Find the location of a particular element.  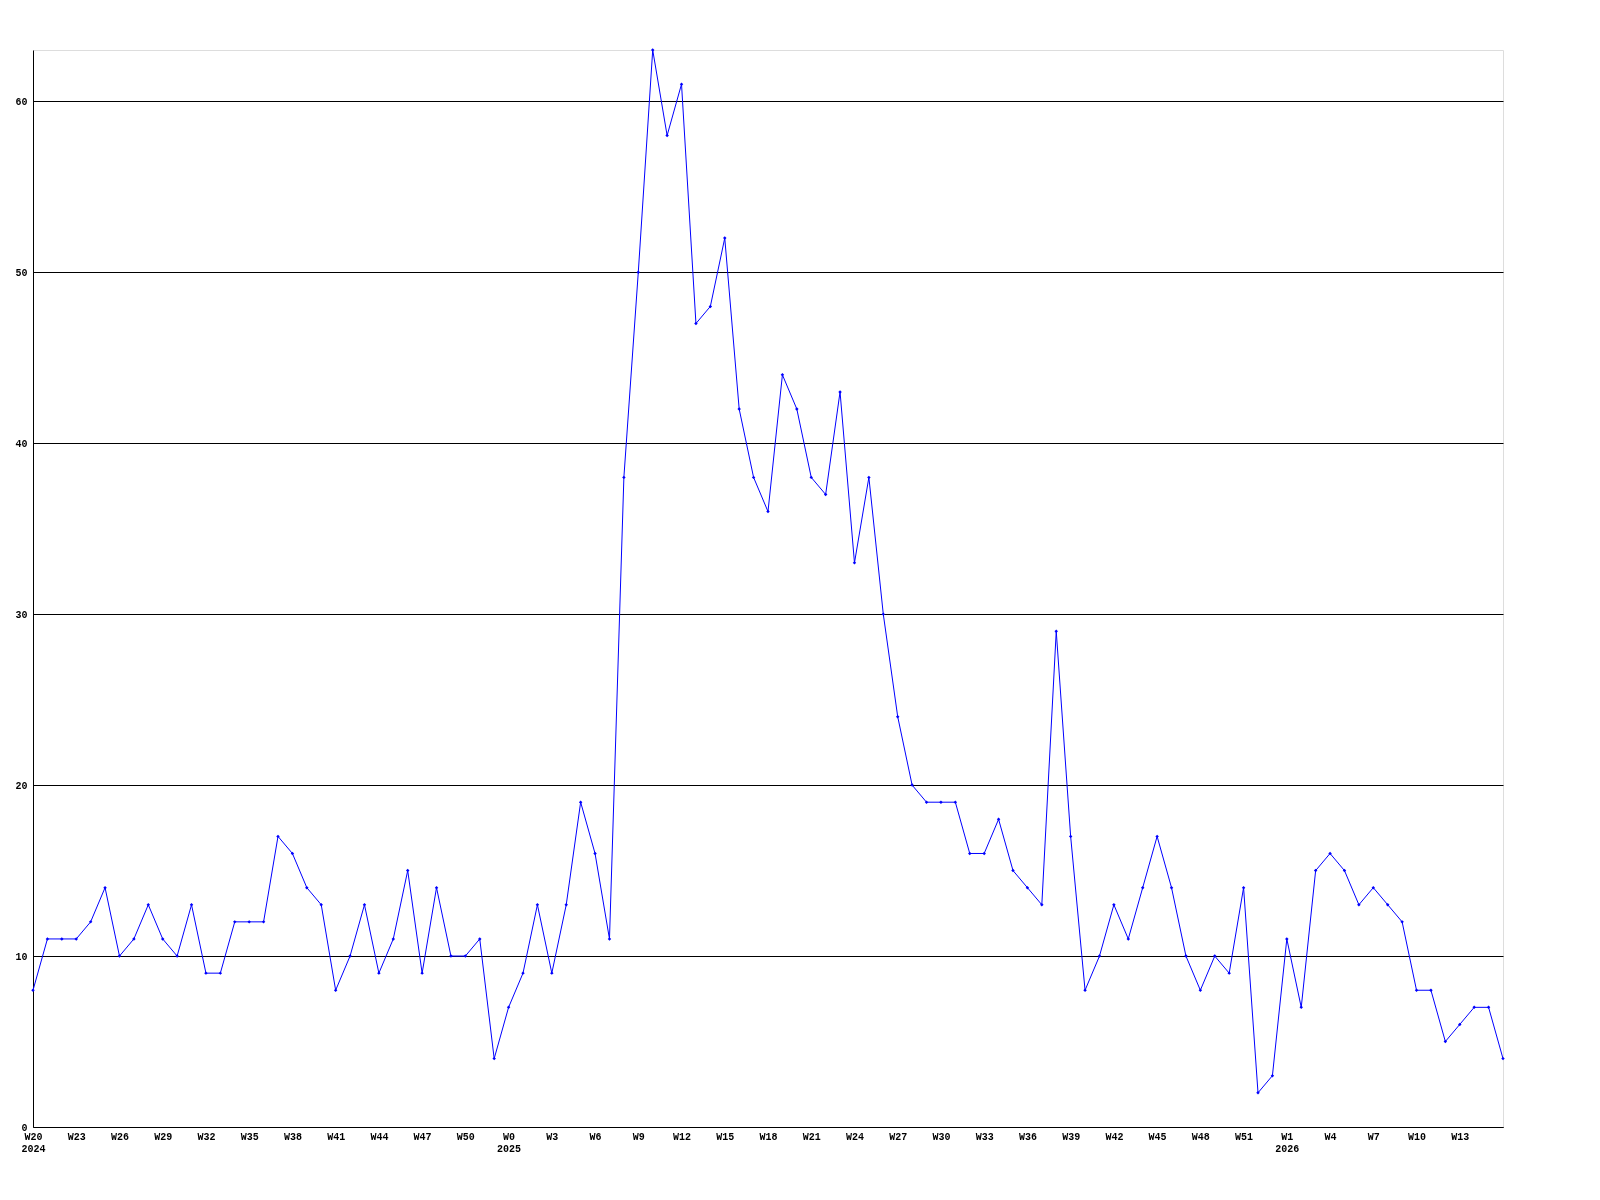

x-tick-label: W23 is located at coordinates (76, 1137).